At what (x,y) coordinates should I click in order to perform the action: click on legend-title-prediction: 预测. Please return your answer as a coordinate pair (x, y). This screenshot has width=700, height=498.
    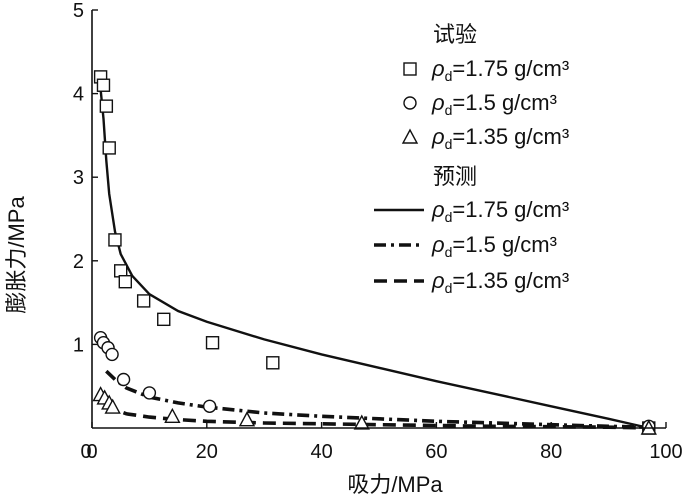
    Looking at the image, I should click on (455, 176).